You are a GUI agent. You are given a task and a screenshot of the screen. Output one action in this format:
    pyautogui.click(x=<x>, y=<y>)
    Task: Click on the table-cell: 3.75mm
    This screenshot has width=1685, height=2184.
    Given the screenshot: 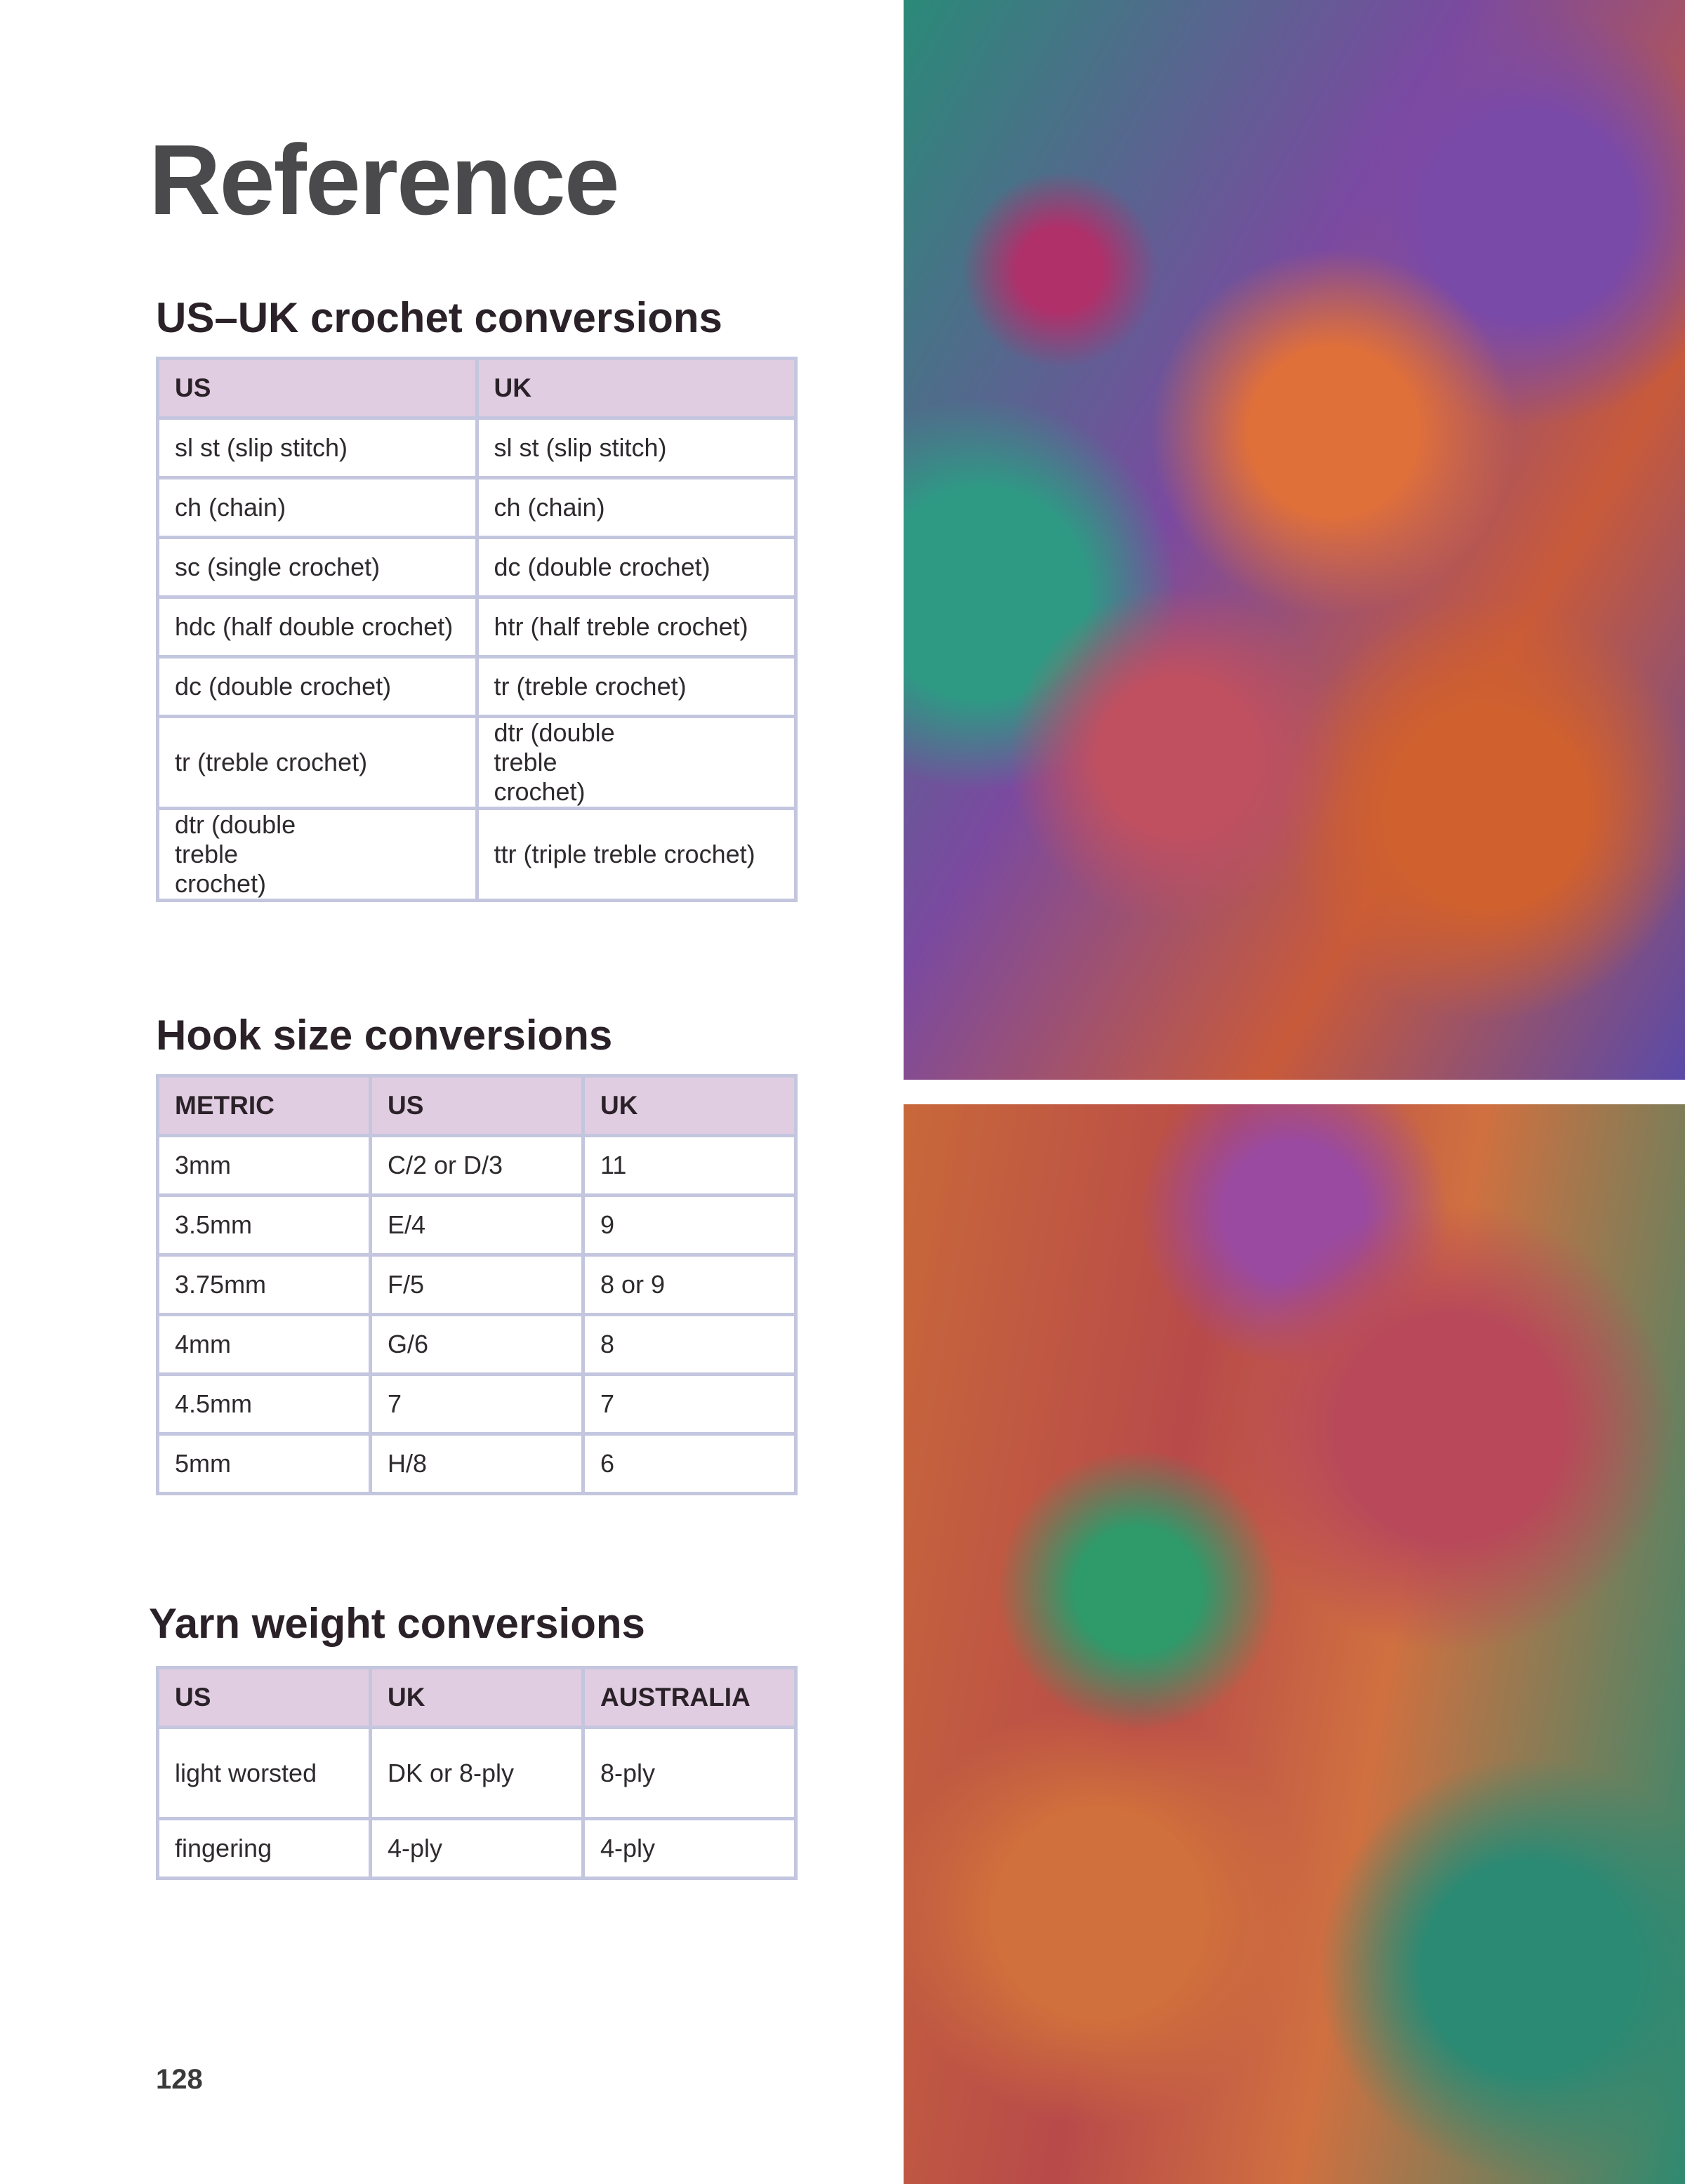 What is the action you would take?
    pyautogui.click(x=264, y=1284)
    